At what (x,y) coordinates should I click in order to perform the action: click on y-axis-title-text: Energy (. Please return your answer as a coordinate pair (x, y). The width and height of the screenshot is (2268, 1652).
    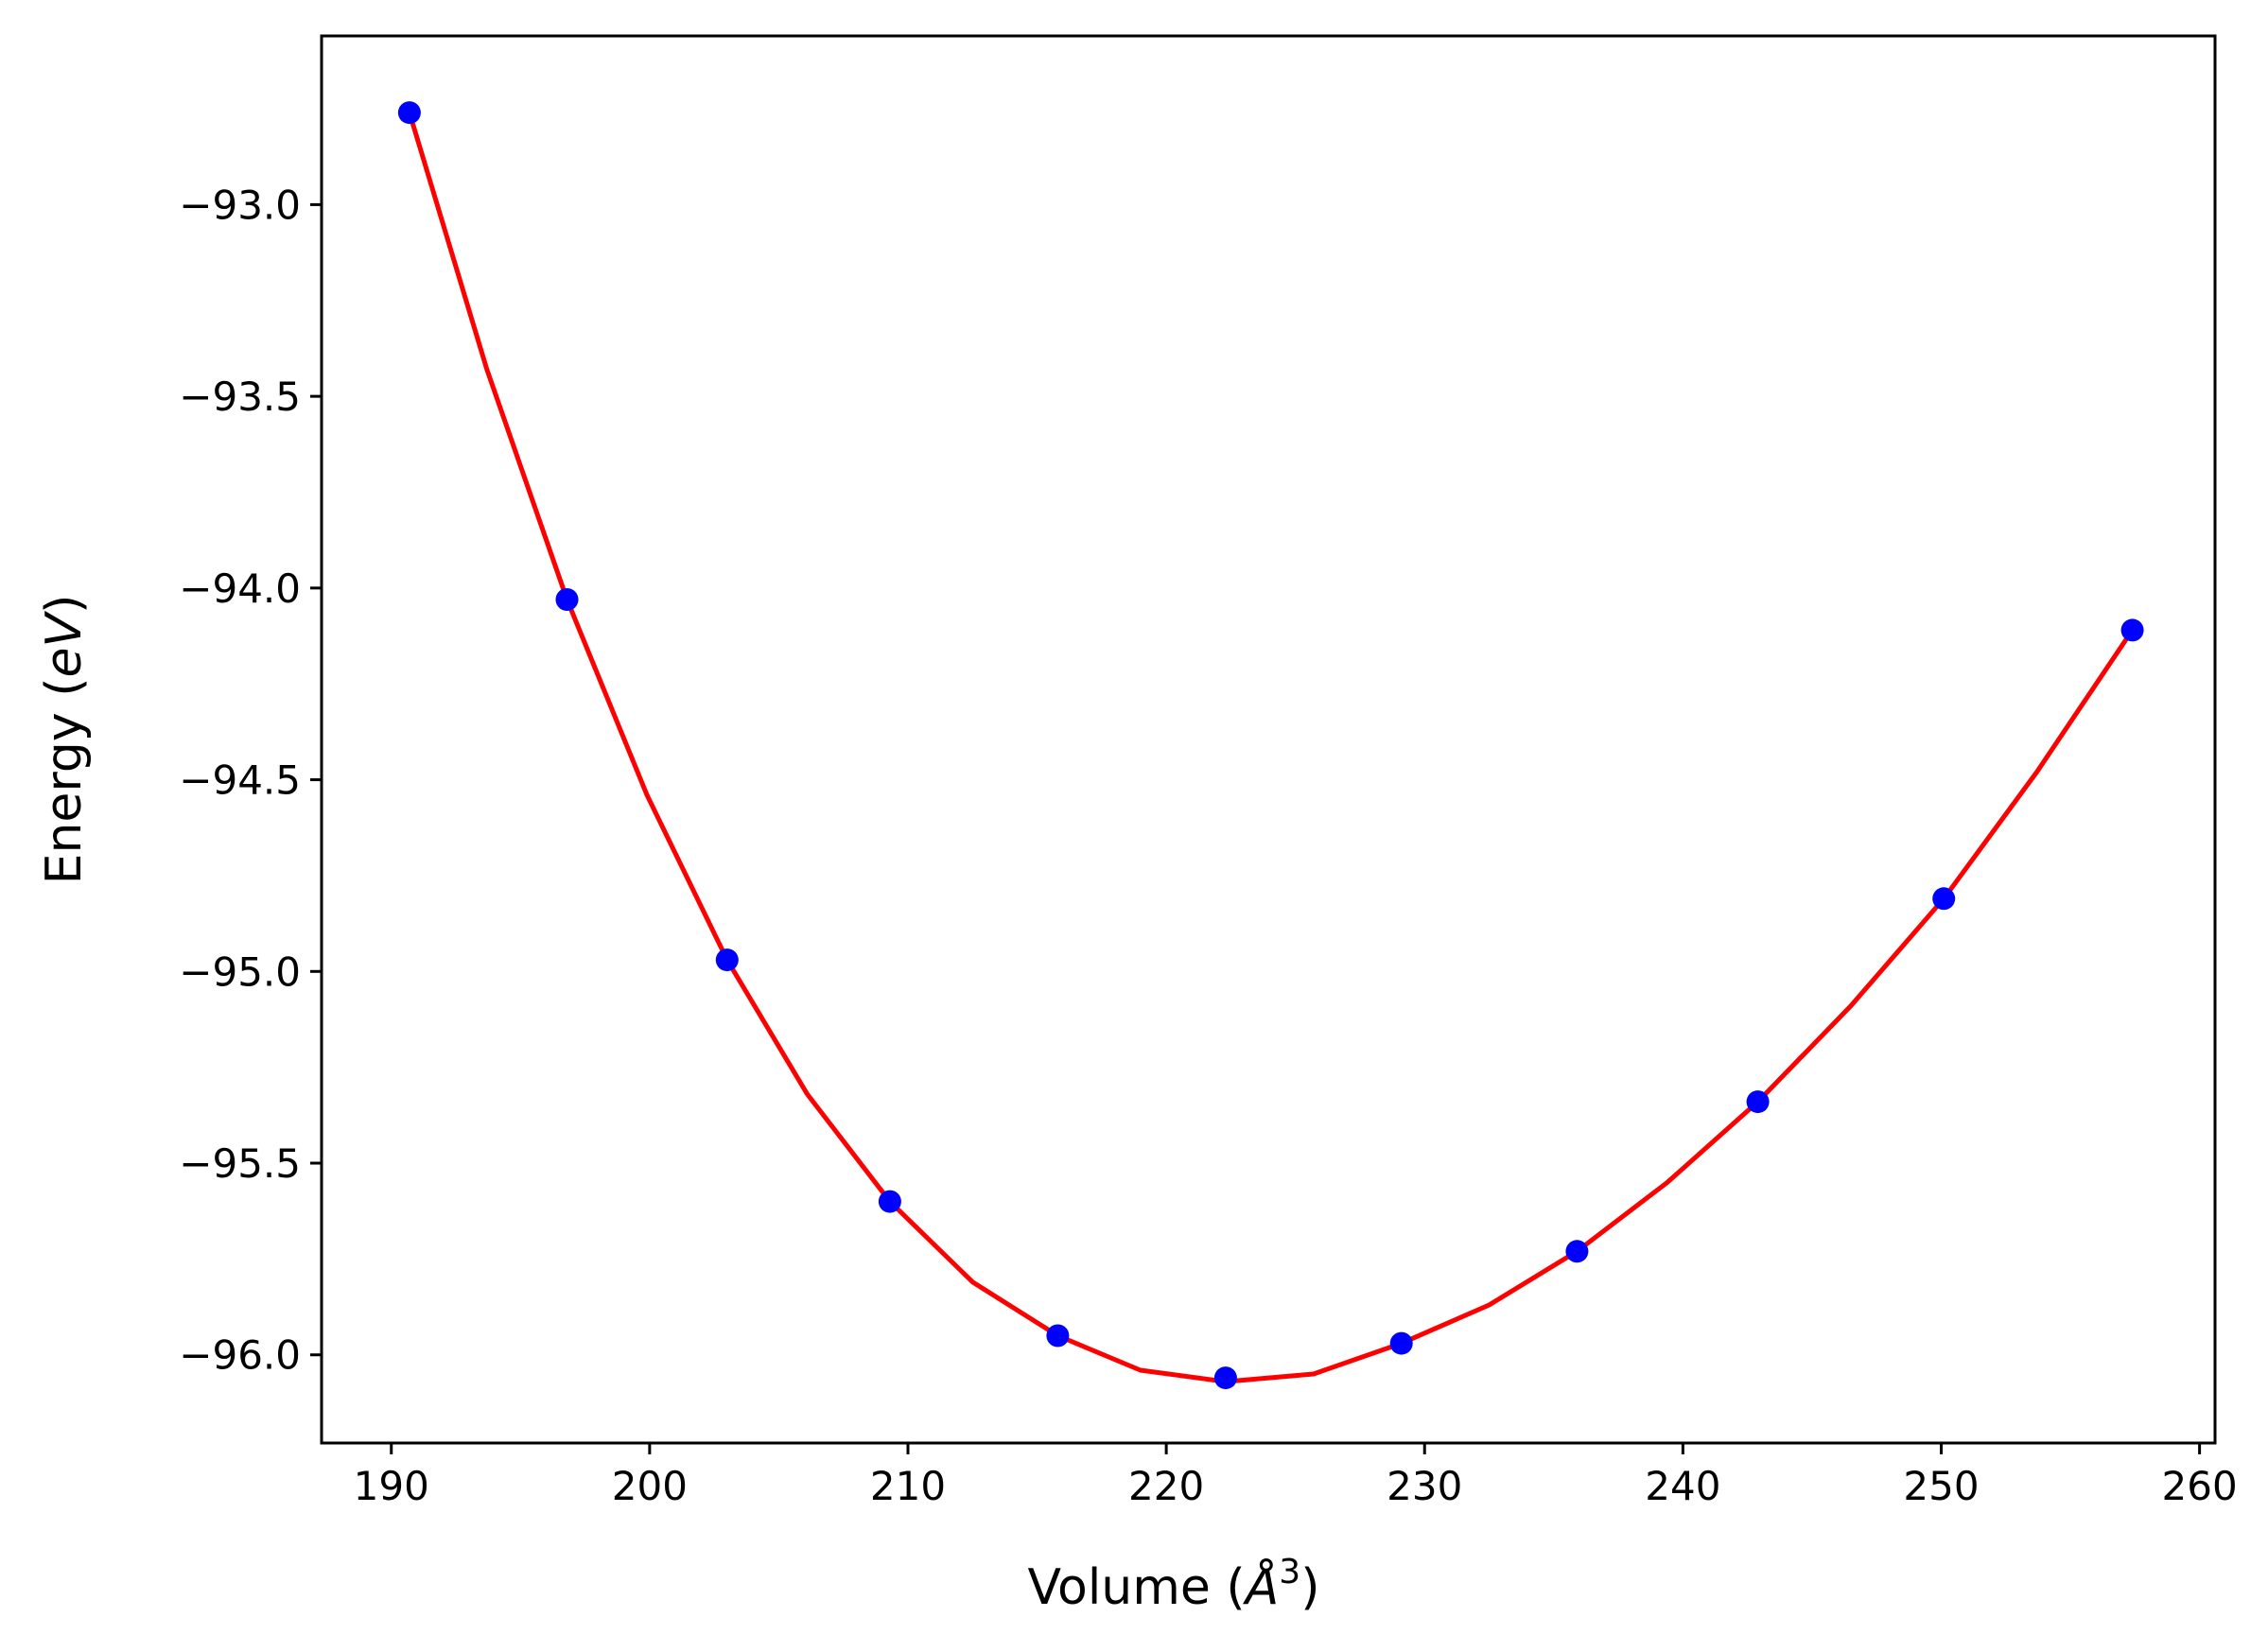
    Looking at the image, I should click on (64, 782).